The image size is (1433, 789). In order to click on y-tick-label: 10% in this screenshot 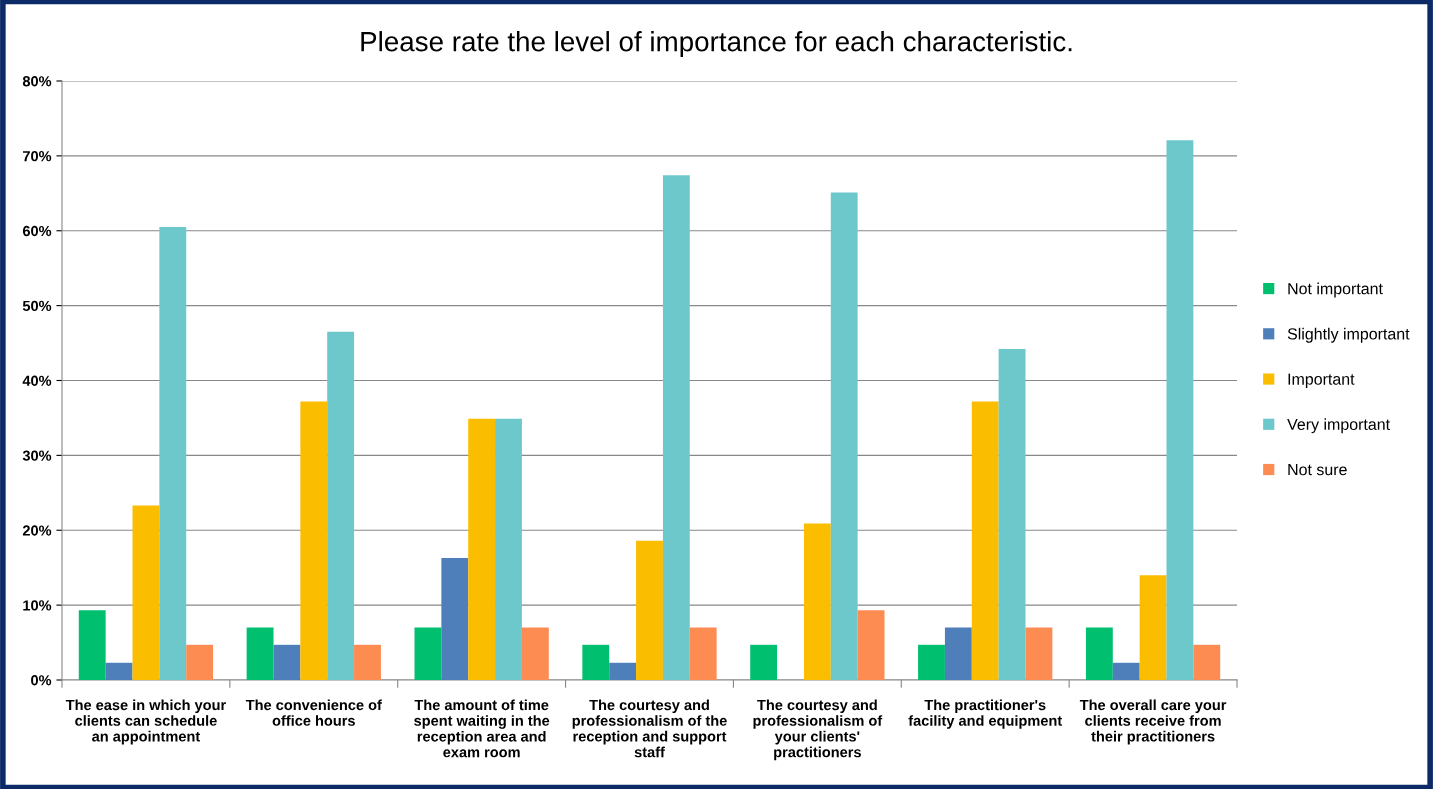, I will do `click(37, 605)`.